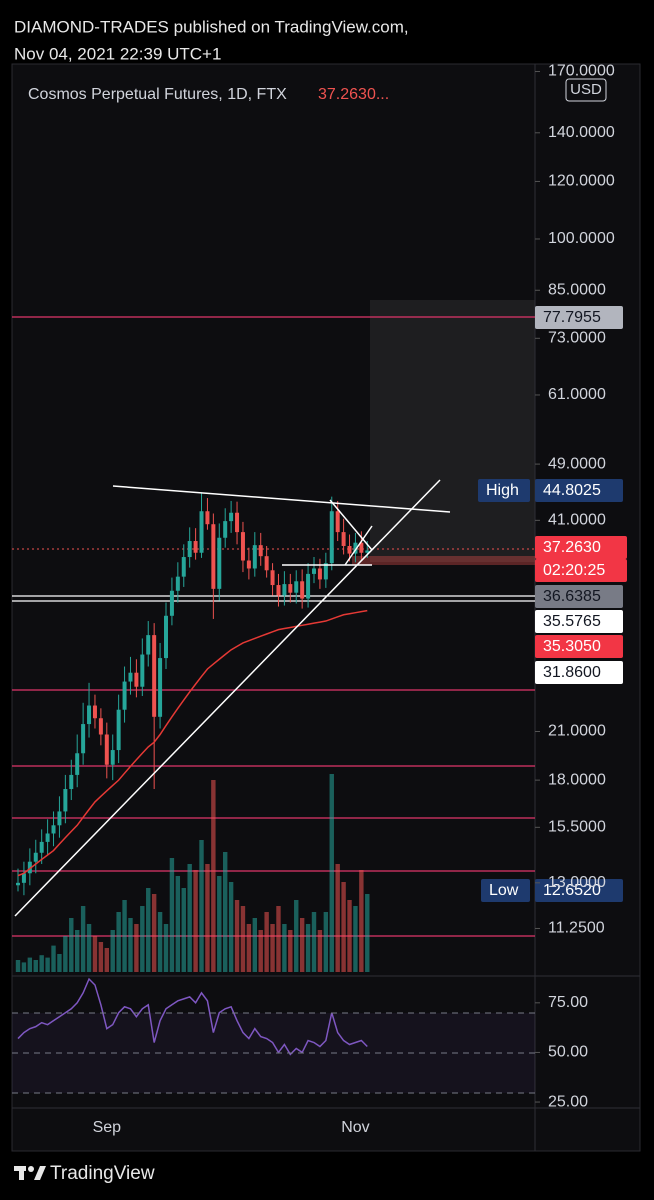  Describe the element at coordinates (568, 1101) in the screenshot. I see `rsi-tick-label: 25.00` at that location.